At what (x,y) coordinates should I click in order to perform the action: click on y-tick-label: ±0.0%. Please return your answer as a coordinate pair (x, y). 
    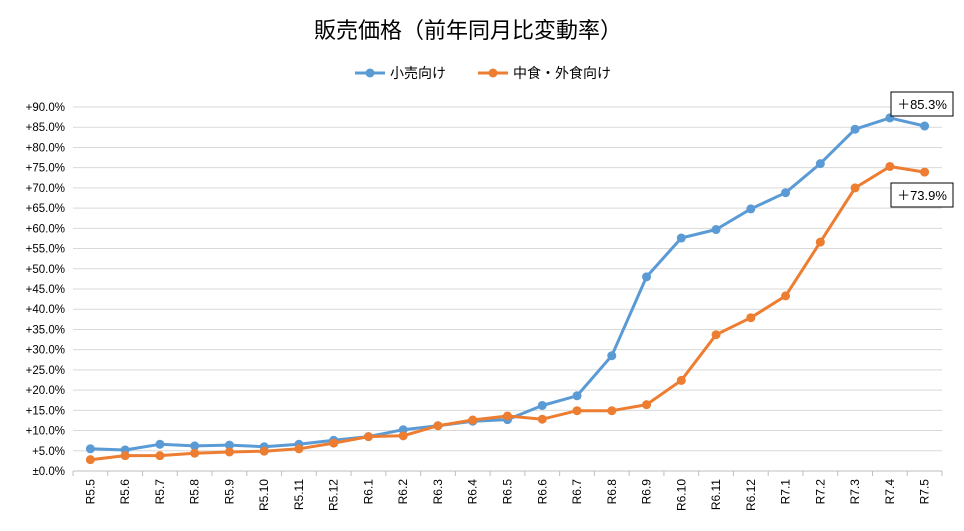
    Looking at the image, I should click on (48, 472).